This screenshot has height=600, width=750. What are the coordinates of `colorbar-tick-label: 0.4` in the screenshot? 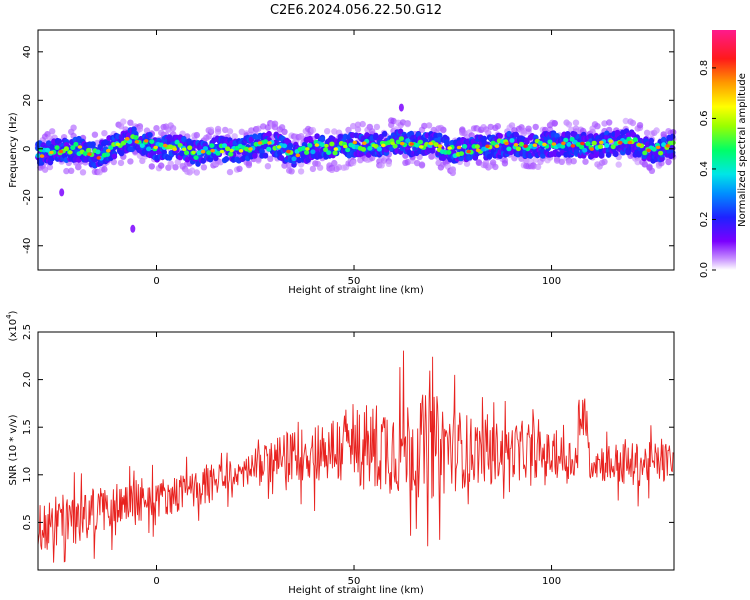 It's located at (704, 169).